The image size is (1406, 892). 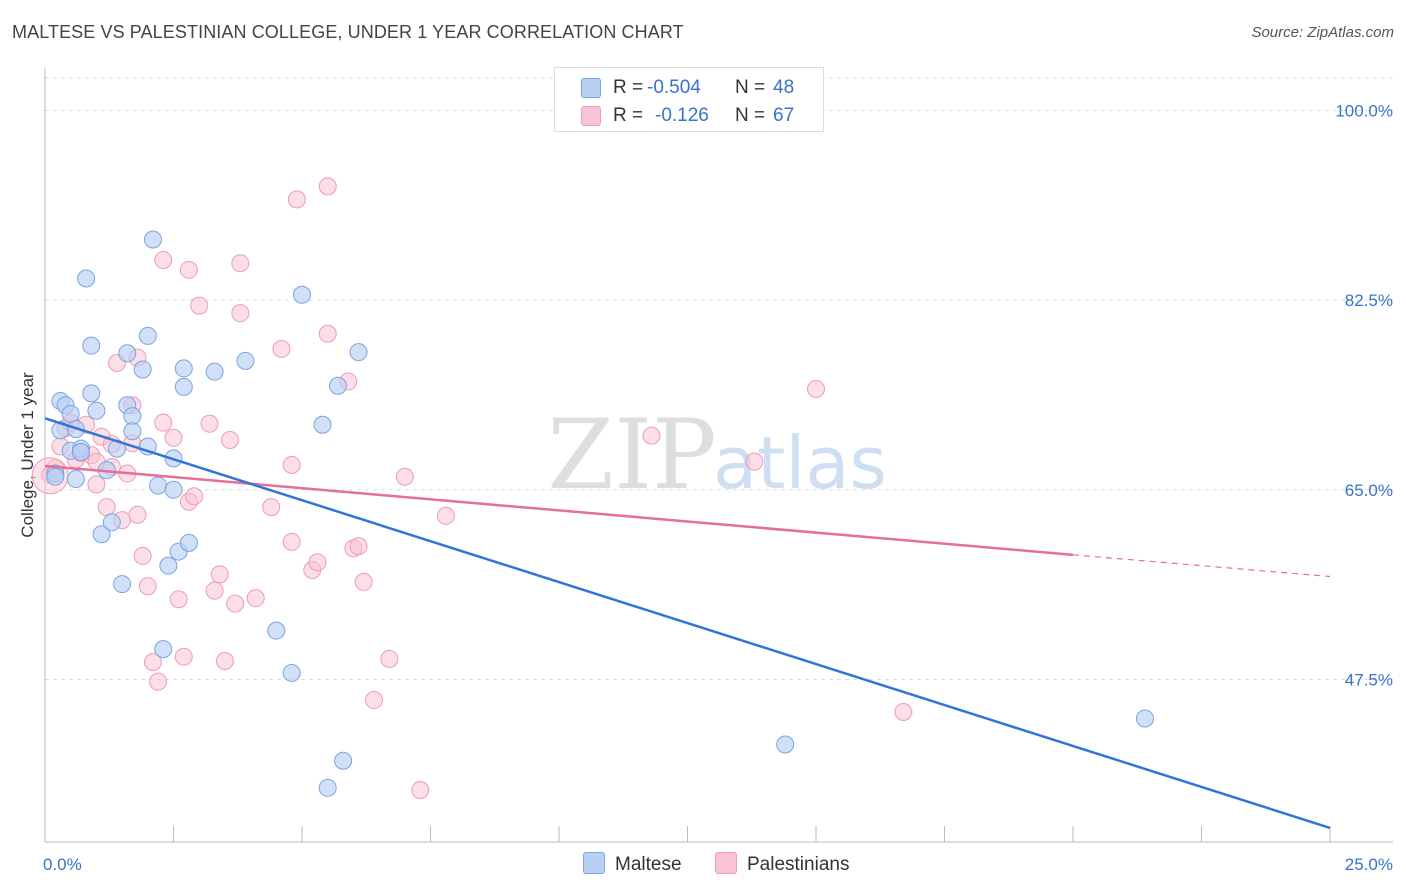 What do you see at coordinates (784, 87) in the screenshot?
I see `legend-n-value: 48` at bounding box center [784, 87].